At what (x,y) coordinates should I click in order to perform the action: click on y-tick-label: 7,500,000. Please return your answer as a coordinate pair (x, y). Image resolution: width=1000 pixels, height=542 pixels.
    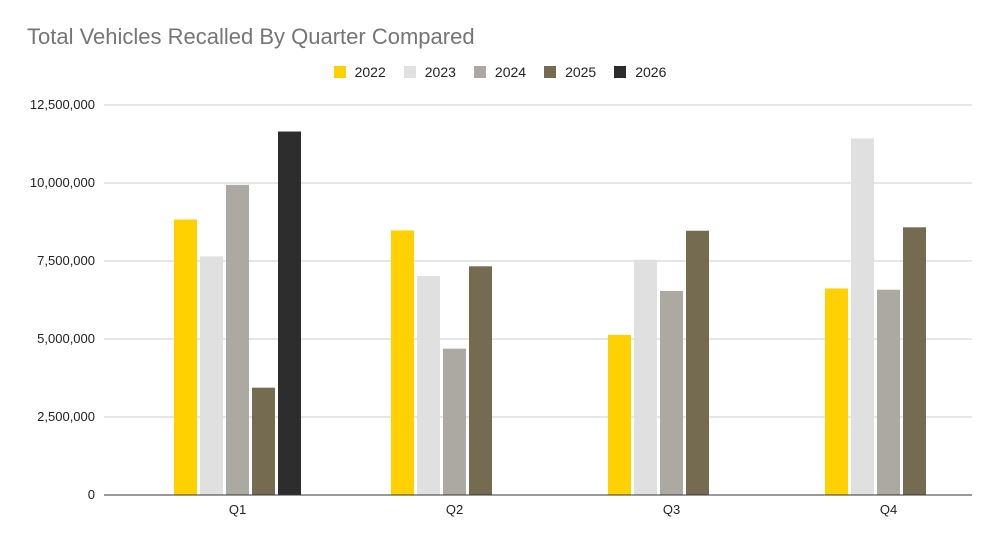
    Looking at the image, I should click on (66, 260).